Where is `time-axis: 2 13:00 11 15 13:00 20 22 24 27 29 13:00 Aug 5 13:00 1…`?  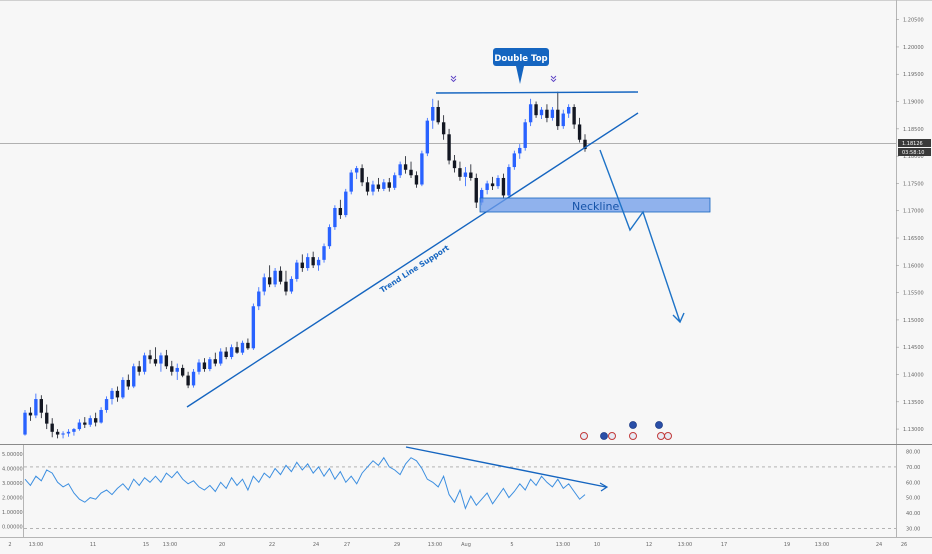
time-axis: 2 13:00 11 15 13:00 20 22 24 27 29 13:00 Aug 5 13:00 1… is located at coordinates (457, 545).